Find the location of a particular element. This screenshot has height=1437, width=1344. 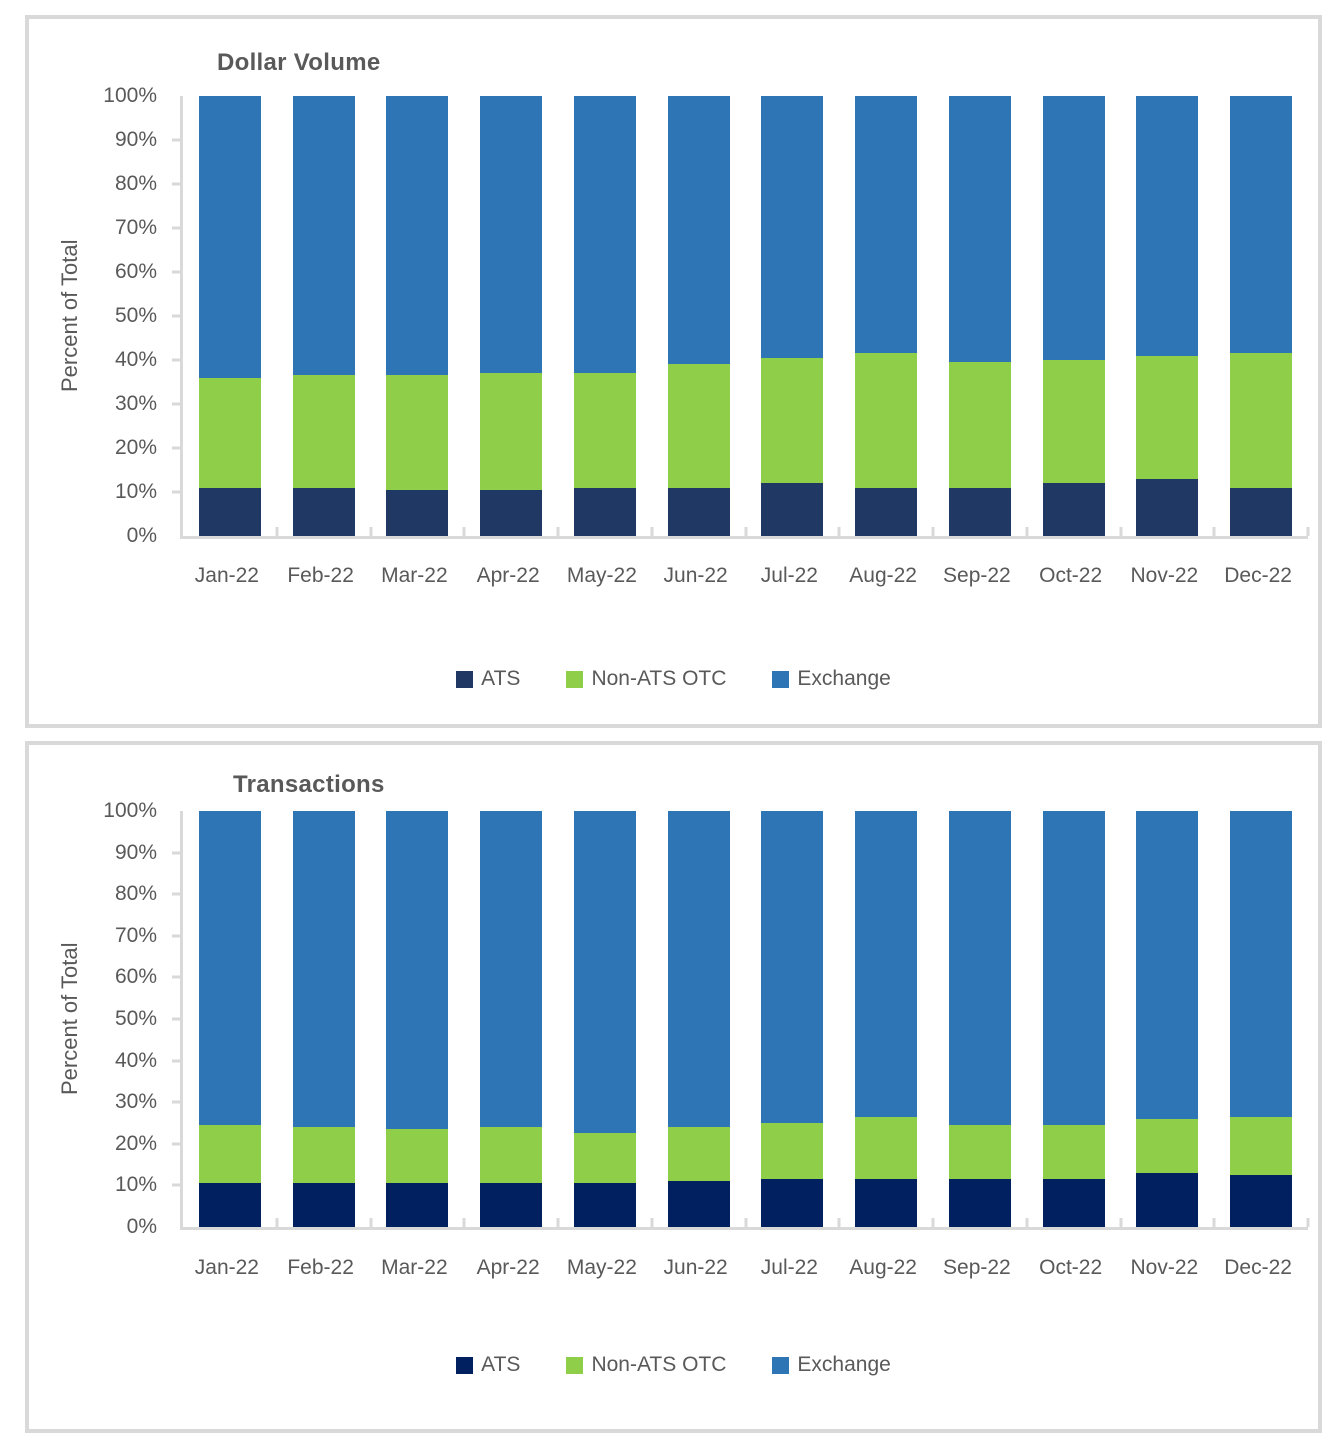

legend-label-non-ats-otc: Non-ATS OTC is located at coordinates (659, 1364).